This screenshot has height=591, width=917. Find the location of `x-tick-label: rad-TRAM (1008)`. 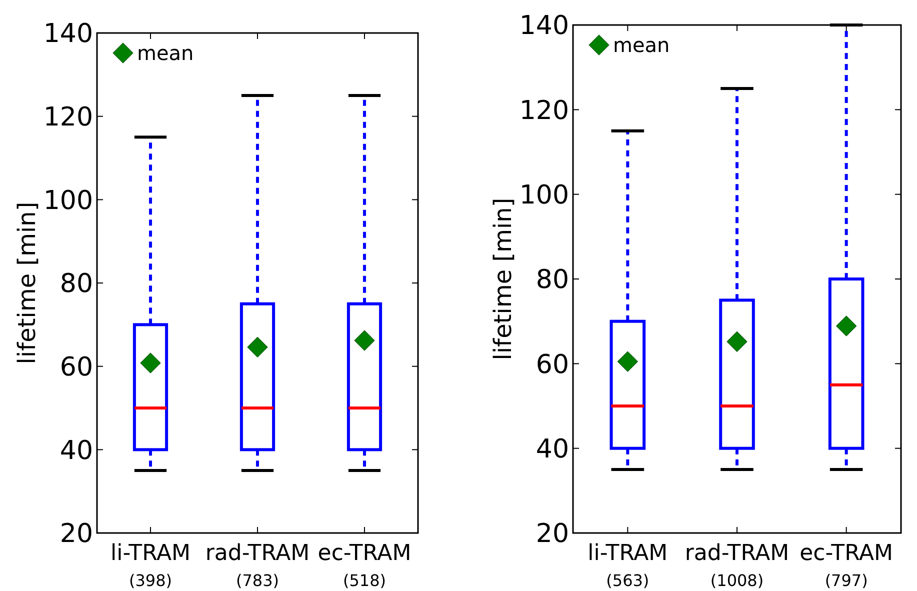

x-tick-label: rad-TRAM (1008) is located at coordinates (737, 565).